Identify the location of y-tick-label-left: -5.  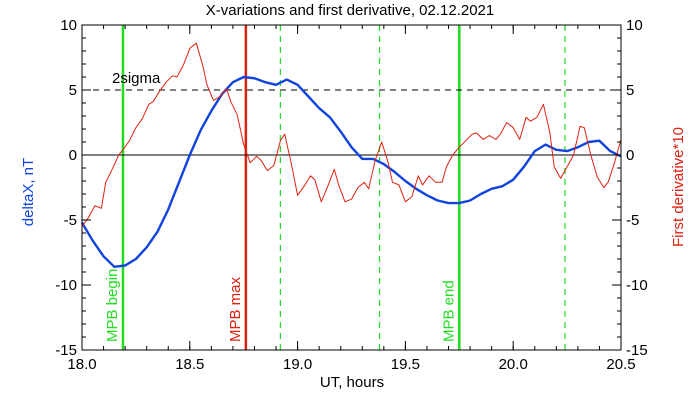
(70, 220).